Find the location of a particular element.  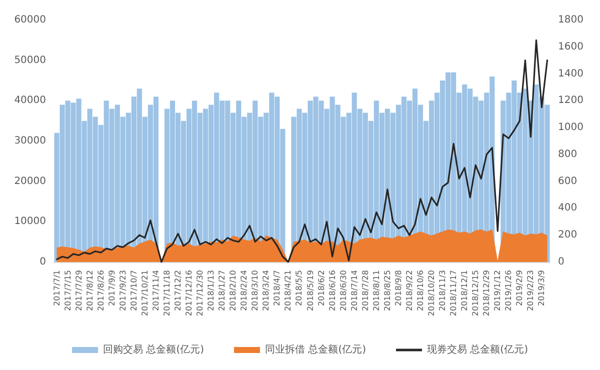

x-tick-label: 2018/4/21 is located at coordinates (288, 291).